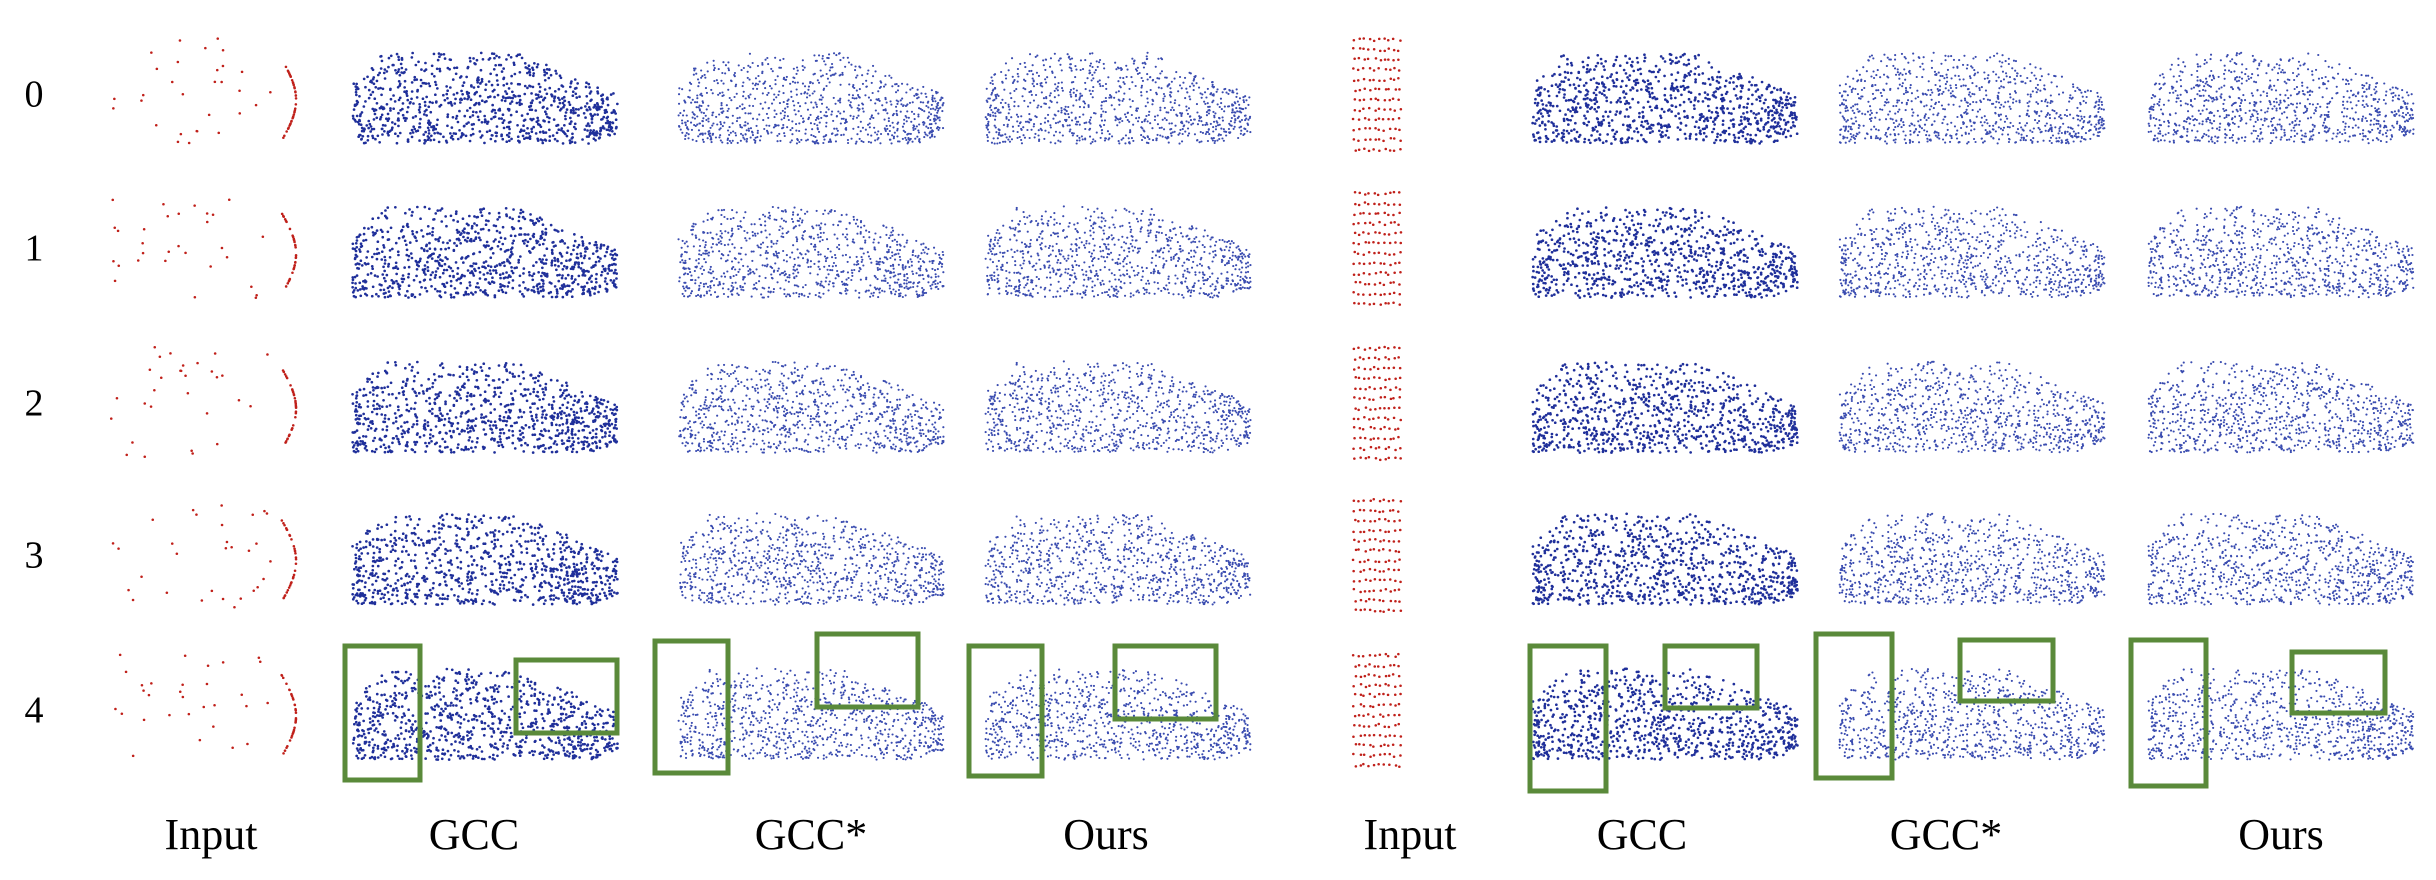  Describe the element at coordinates (34, 404) in the screenshot. I see `row-label: 2` at that location.